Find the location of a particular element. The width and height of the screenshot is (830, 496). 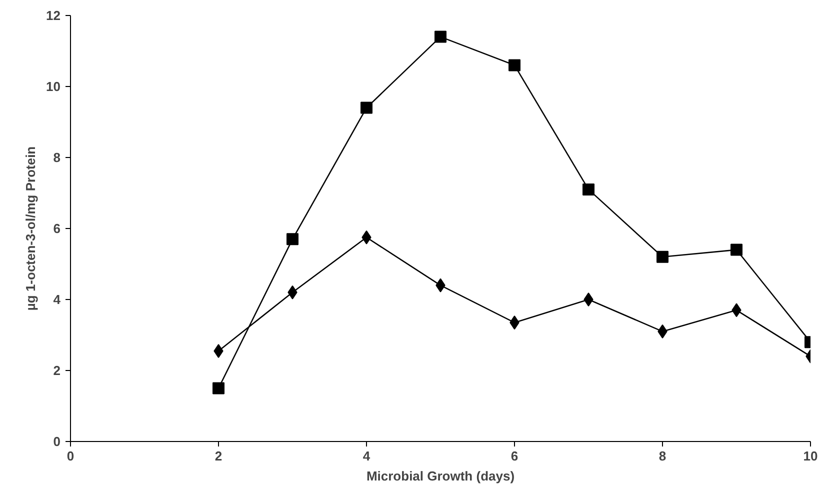

x-tick-label: 8 is located at coordinates (662, 456).